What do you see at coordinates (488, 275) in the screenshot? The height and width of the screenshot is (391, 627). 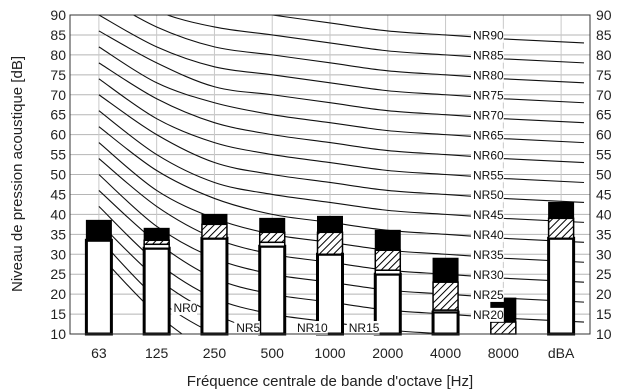 I see `nr-label: NR30` at bounding box center [488, 275].